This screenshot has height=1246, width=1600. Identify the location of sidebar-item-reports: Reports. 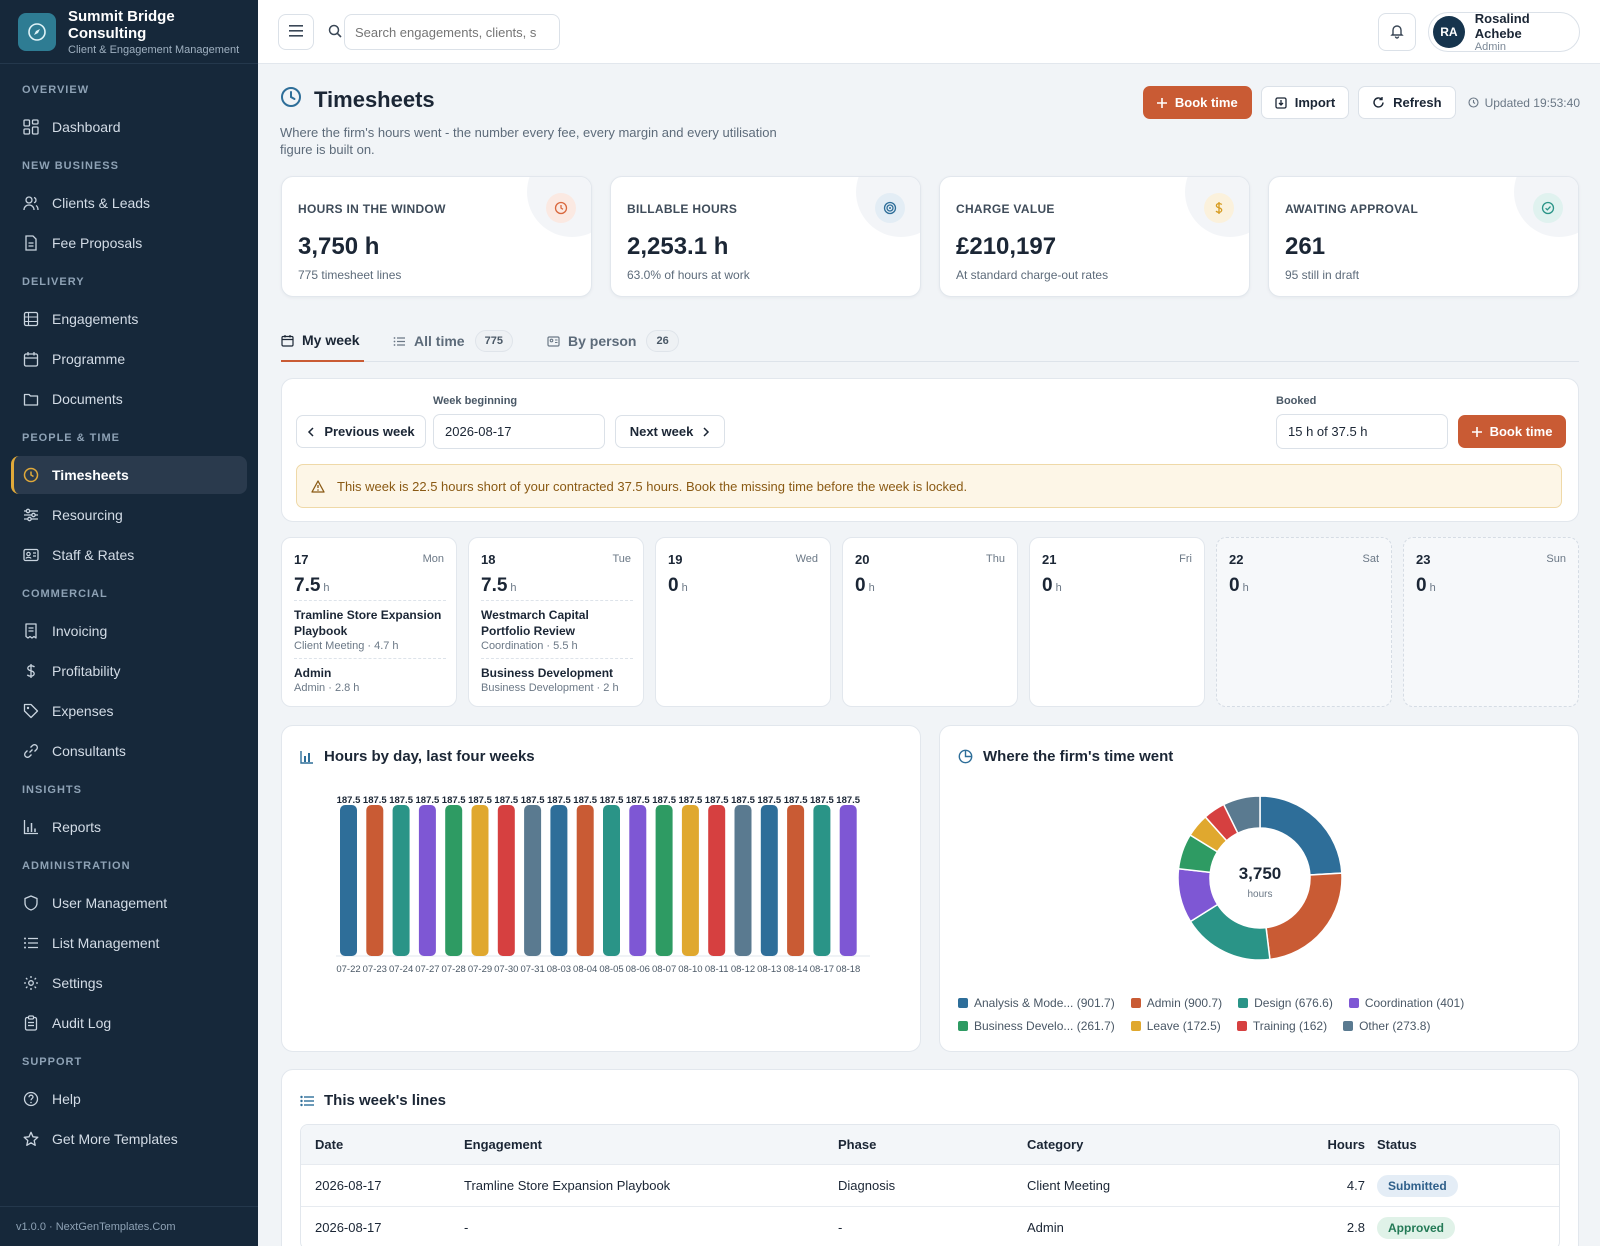
(129, 827).